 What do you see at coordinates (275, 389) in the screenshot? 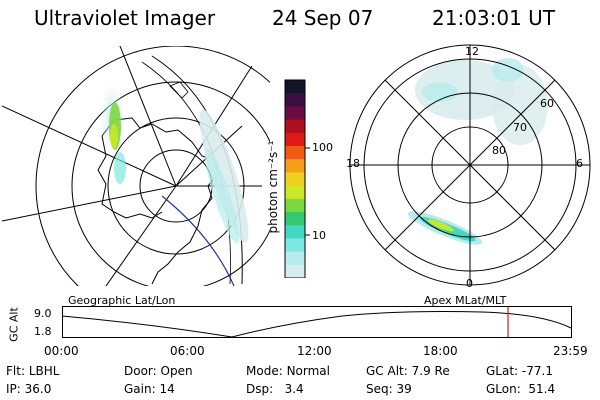
I see `status-dsp: Dsp: 3.4` at bounding box center [275, 389].